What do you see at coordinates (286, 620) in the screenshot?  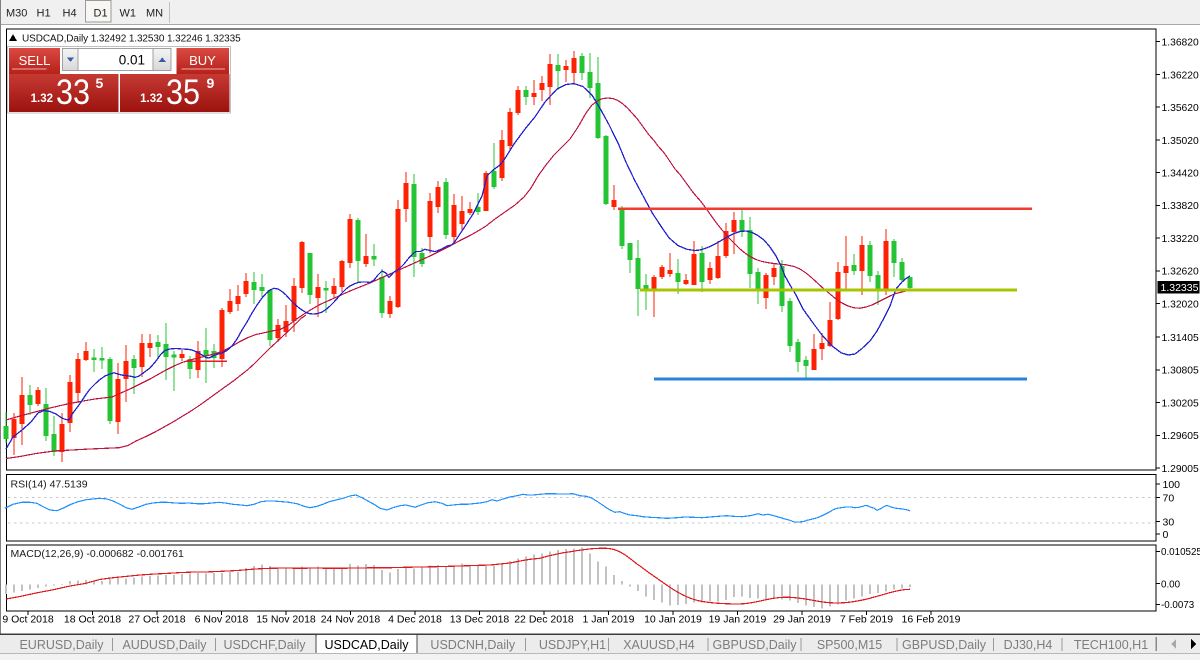 I see `svg-text: 15 Nov 2018` at bounding box center [286, 620].